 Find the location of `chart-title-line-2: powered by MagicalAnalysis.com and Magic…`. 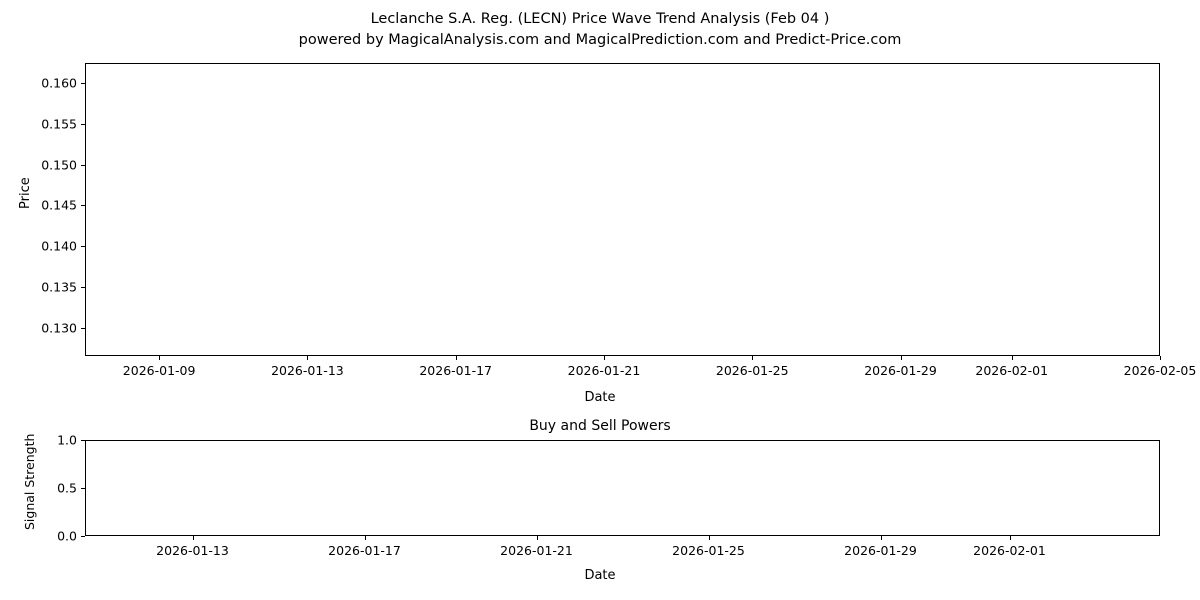

chart-title-line-2: powered by MagicalAnalysis.com and Magic… is located at coordinates (600, 40).